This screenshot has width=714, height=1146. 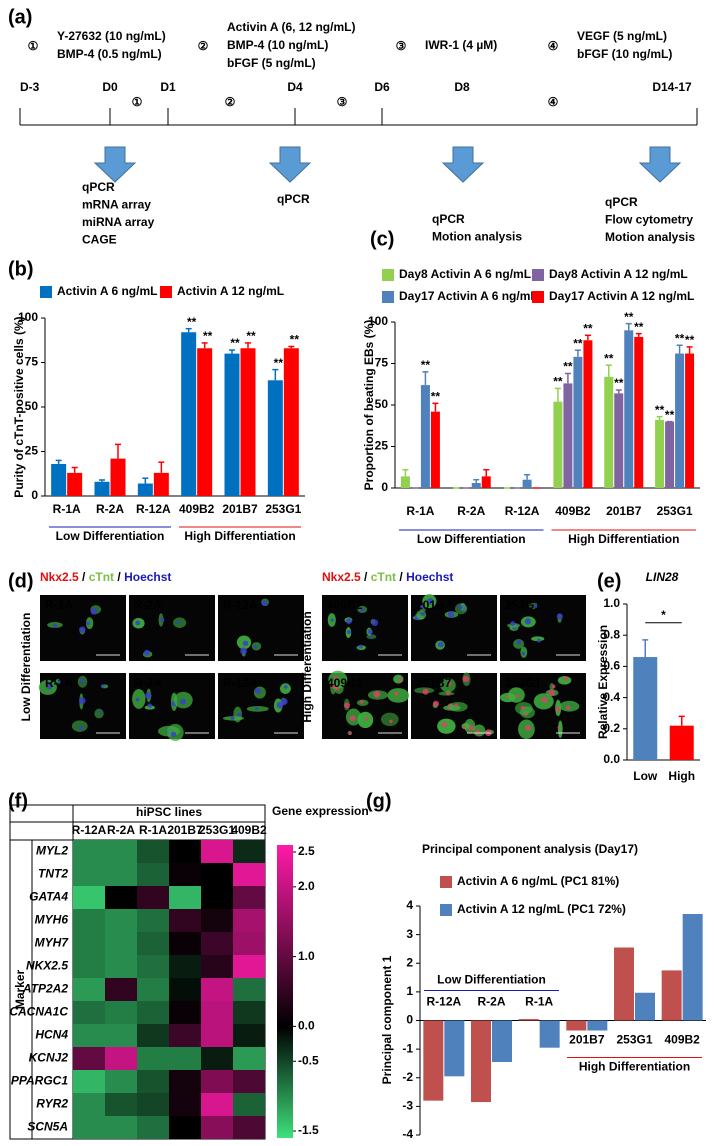 I want to click on assay-label: qPCR, so click(x=621, y=202).